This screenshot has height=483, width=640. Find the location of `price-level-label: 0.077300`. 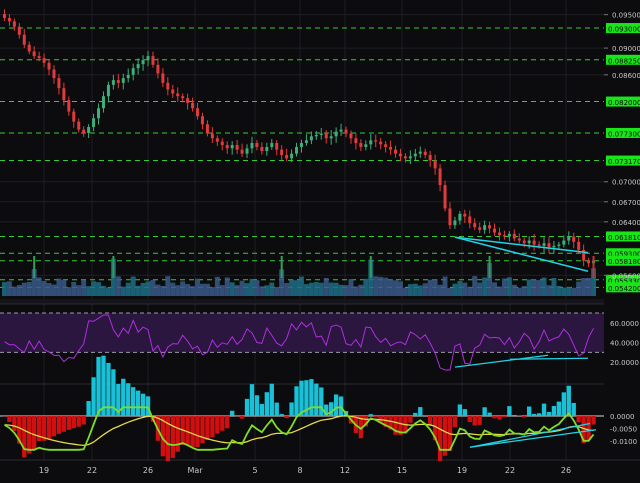

price-level-label: 0.077300 is located at coordinates (624, 134).